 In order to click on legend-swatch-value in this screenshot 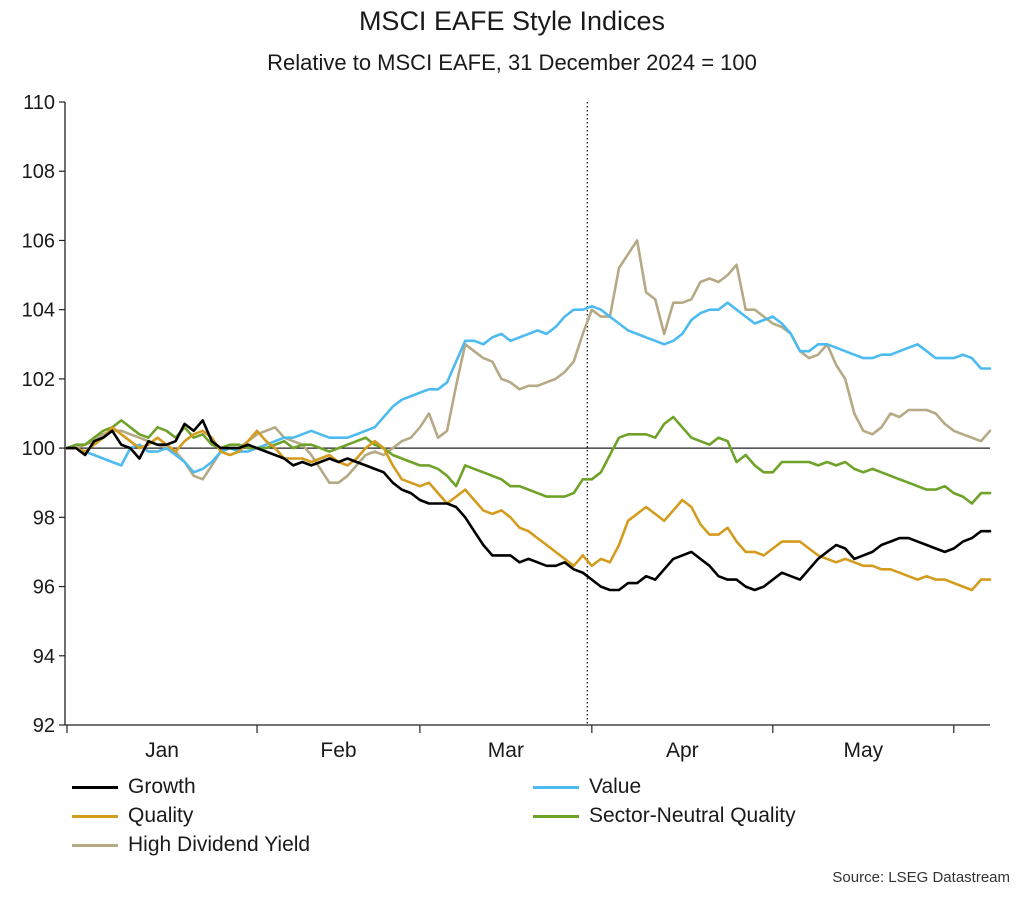, I will do `click(556, 787)`.